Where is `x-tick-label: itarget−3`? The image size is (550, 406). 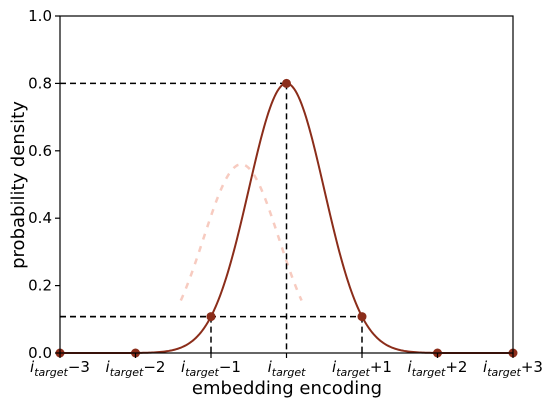 x-tick-label: itarget−3 is located at coordinates (60, 368).